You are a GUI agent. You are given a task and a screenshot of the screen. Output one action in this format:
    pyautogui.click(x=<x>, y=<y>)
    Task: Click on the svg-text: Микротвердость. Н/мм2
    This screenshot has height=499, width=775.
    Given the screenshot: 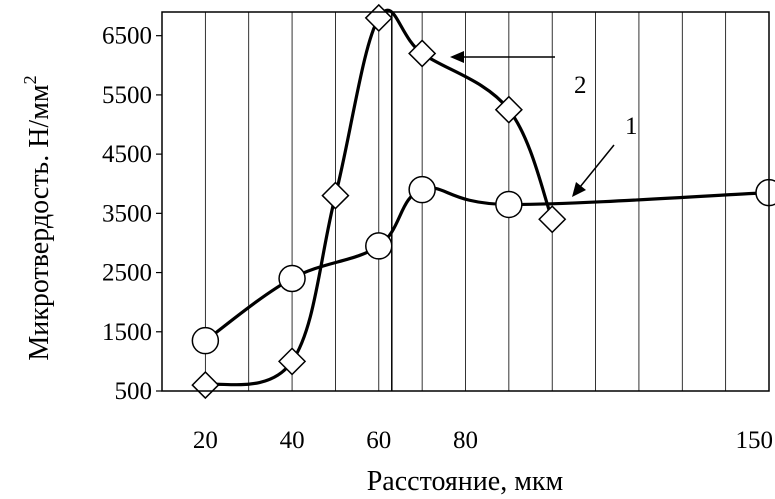 What is the action you would take?
    pyautogui.click(x=37, y=217)
    